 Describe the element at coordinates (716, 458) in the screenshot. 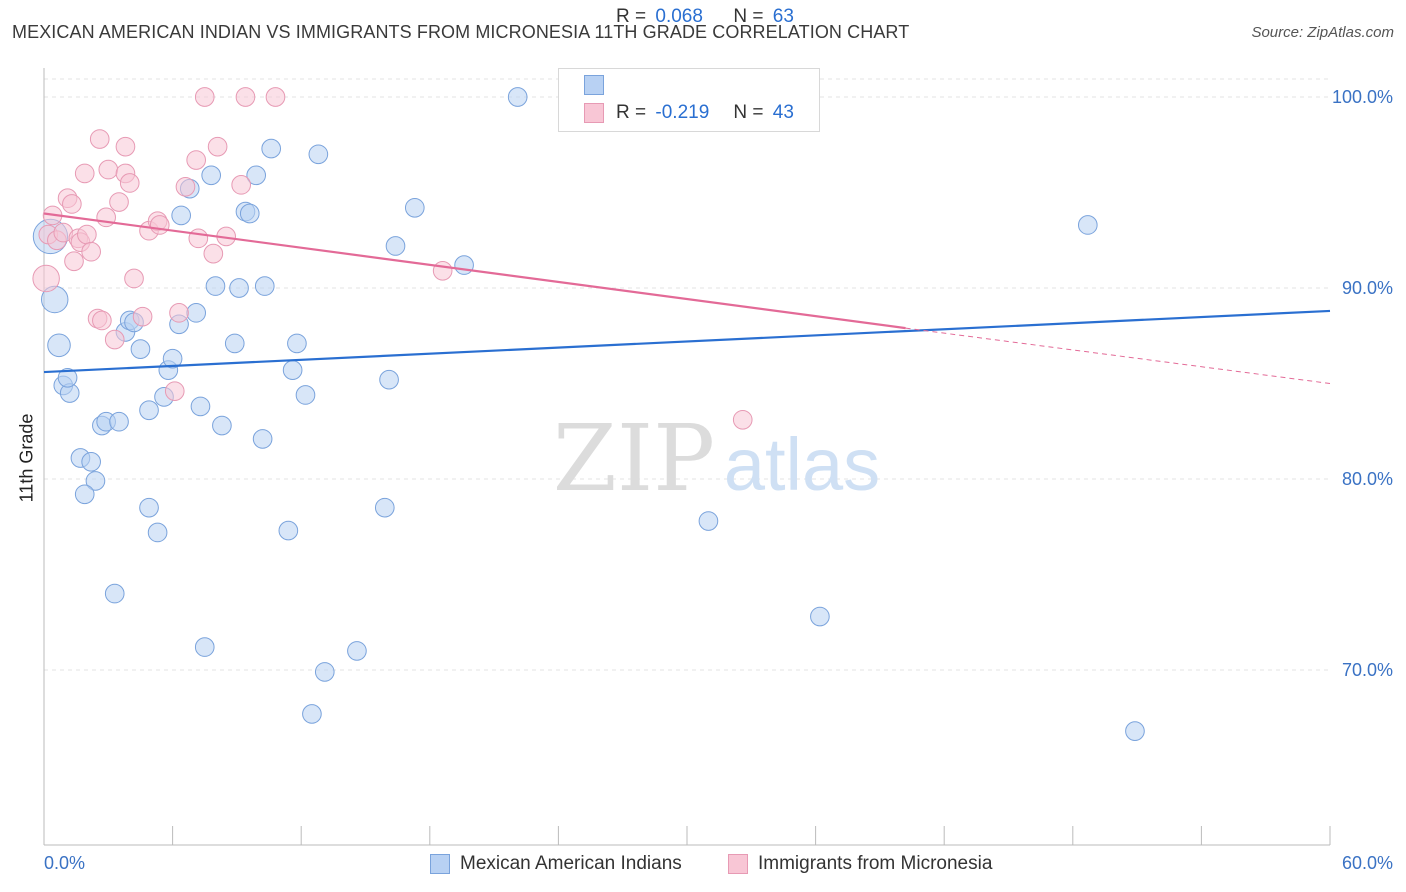

I see `watermark: ZIP atlas` at that location.